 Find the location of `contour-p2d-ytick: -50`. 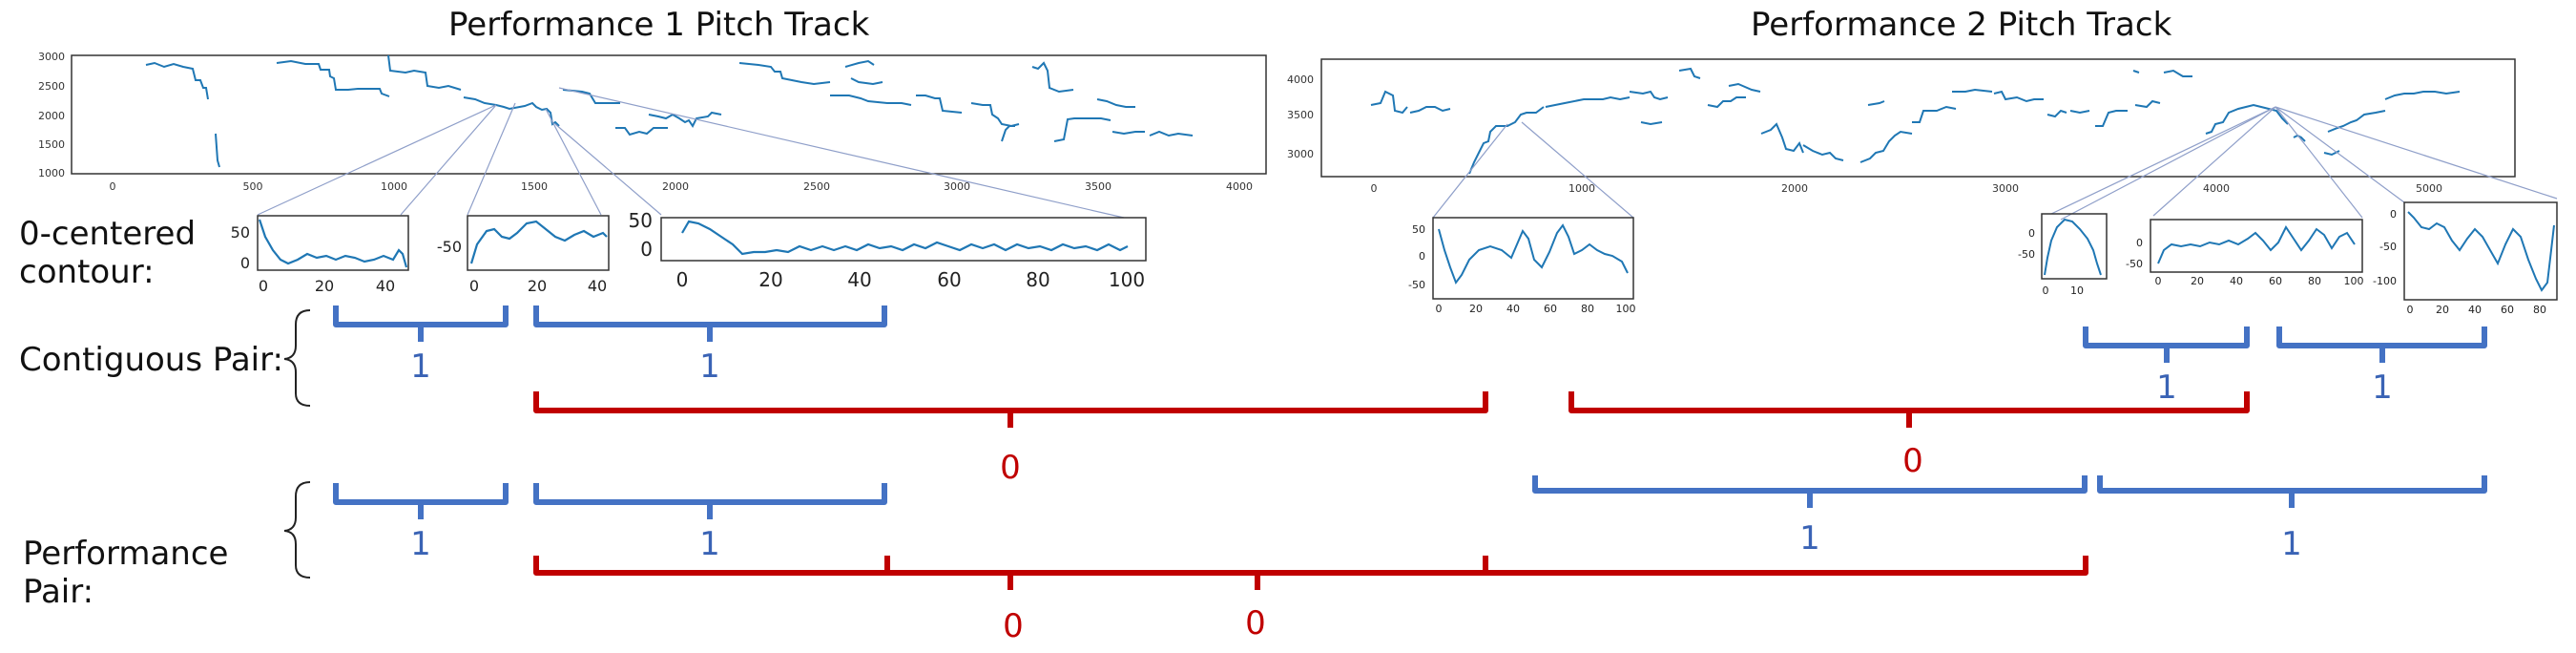

contour-p2d-ytick: -50 is located at coordinates (2388, 247).